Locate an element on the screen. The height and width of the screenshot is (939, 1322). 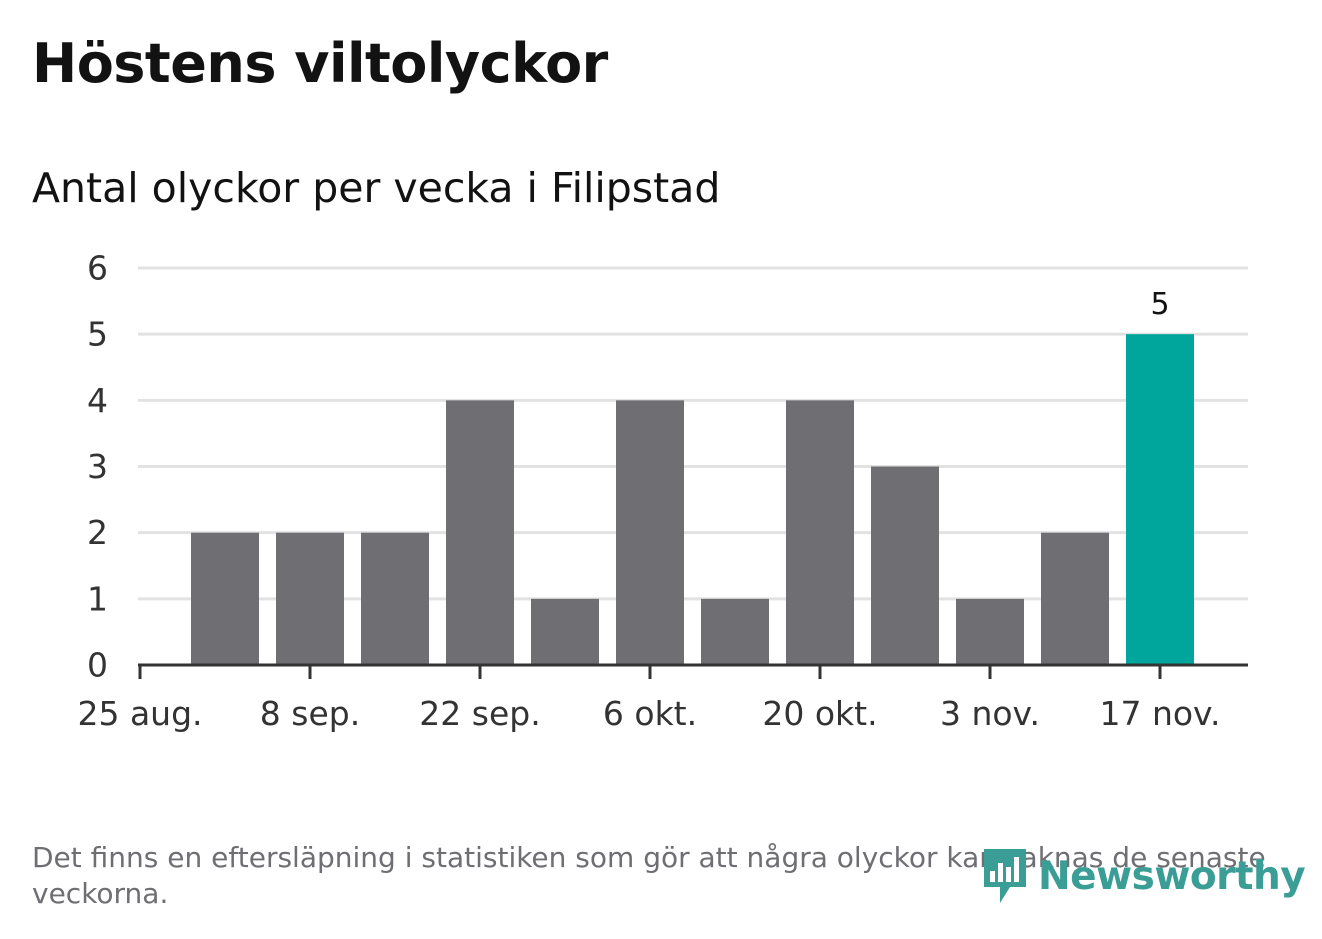
y-tick-label: 5 is located at coordinates (97, 334).